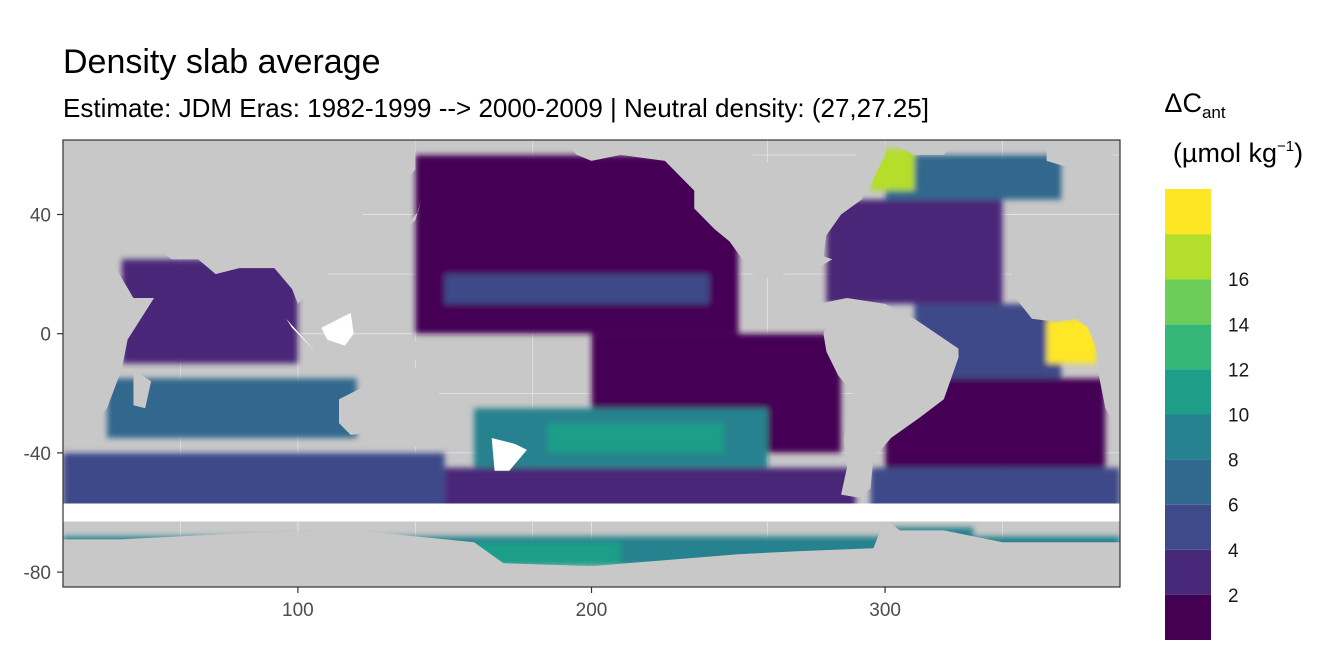  I want to click on europe-north-land, so click(1083, 155).